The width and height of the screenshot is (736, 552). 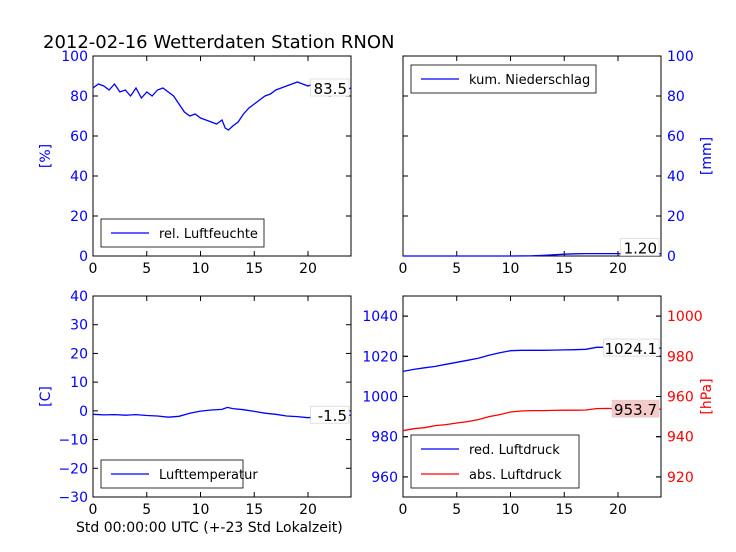 What do you see at coordinates (222, 106) in the screenshot?
I see `series-line-rel--luftfeuchte` at bounding box center [222, 106].